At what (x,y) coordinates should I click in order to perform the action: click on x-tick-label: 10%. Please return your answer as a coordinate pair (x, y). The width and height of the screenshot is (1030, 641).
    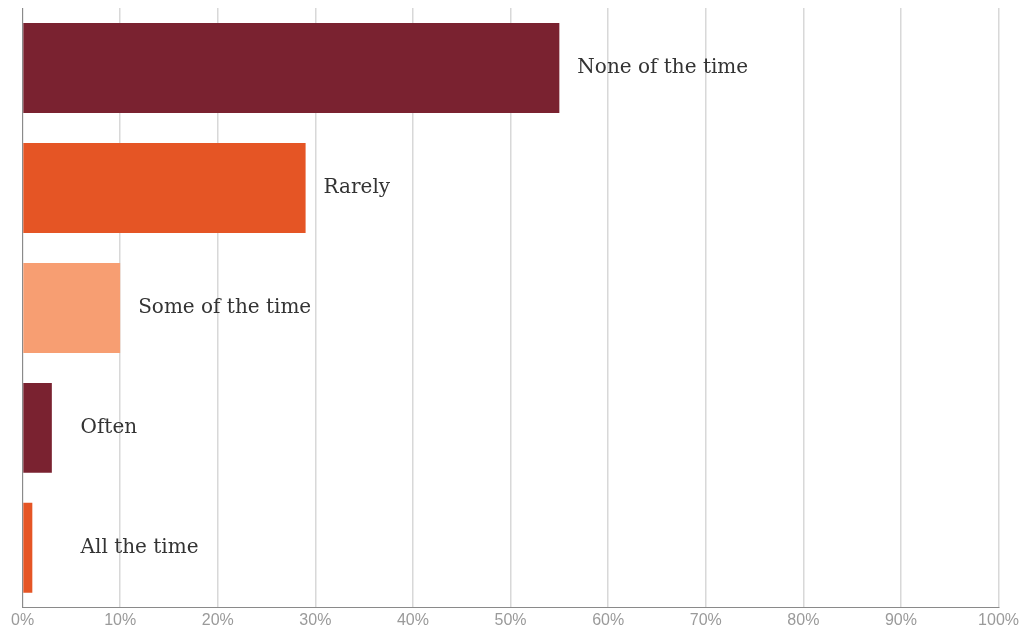
    Looking at the image, I should click on (120, 619).